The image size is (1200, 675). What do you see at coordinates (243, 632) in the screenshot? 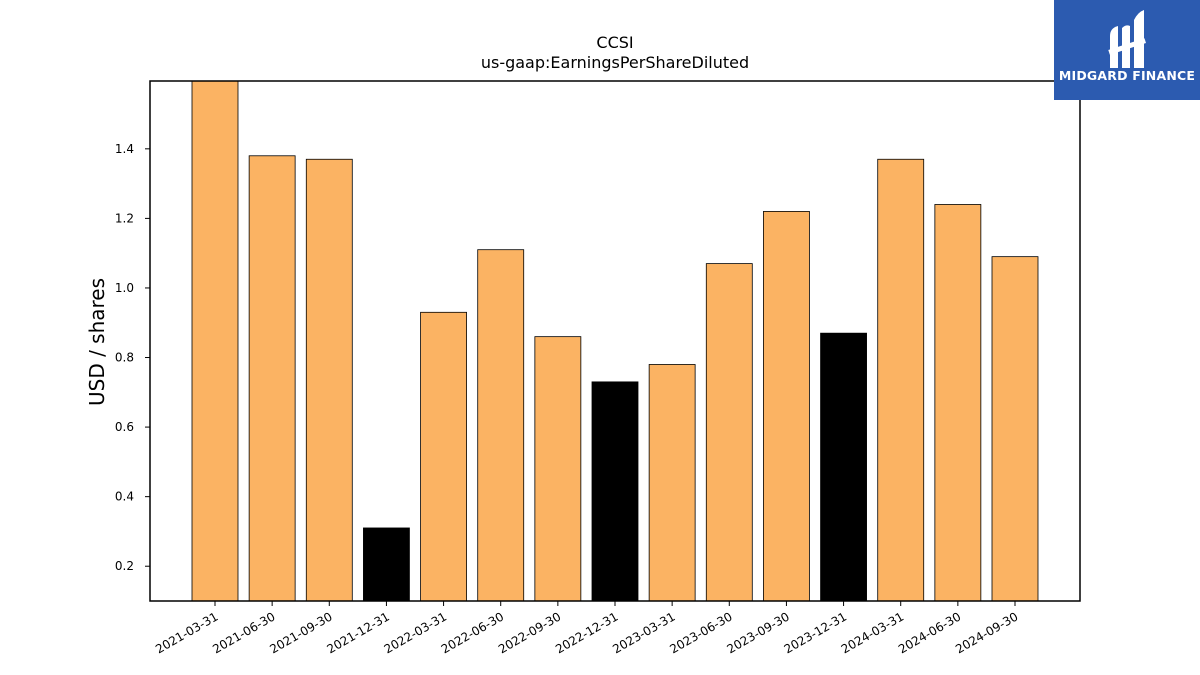
I see `x-tick-label: 2021-06-30` at bounding box center [243, 632].